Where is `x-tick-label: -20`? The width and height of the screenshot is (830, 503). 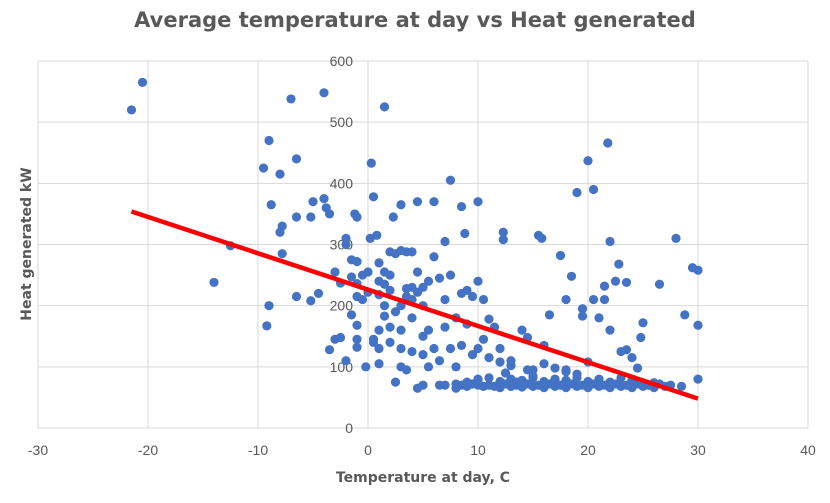 x-tick-label: -20 is located at coordinates (148, 450).